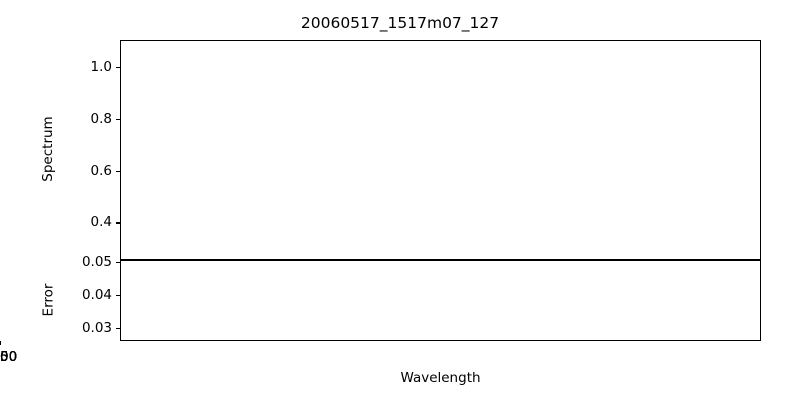 This screenshot has width=800, height=400. I want to click on spectrum-y-tick-label: 1.0, so click(101, 67).